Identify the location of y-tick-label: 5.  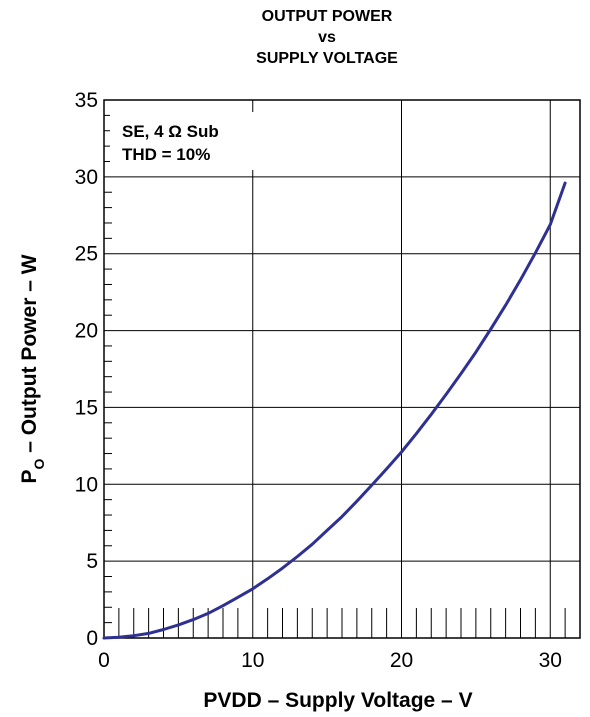
(92, 561).